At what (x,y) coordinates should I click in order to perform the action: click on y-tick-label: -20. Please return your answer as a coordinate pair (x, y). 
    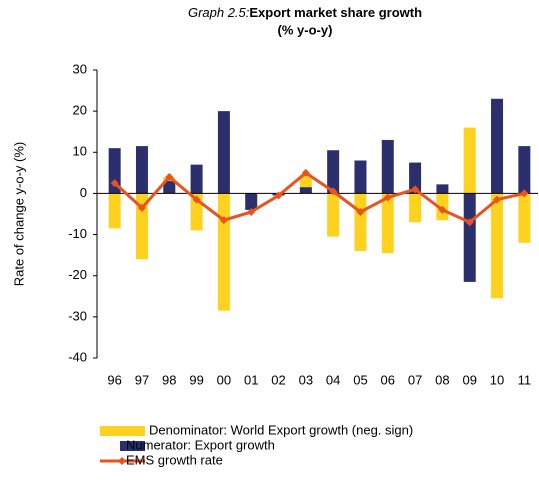
    Looking at the image, I should click on (77, 274).